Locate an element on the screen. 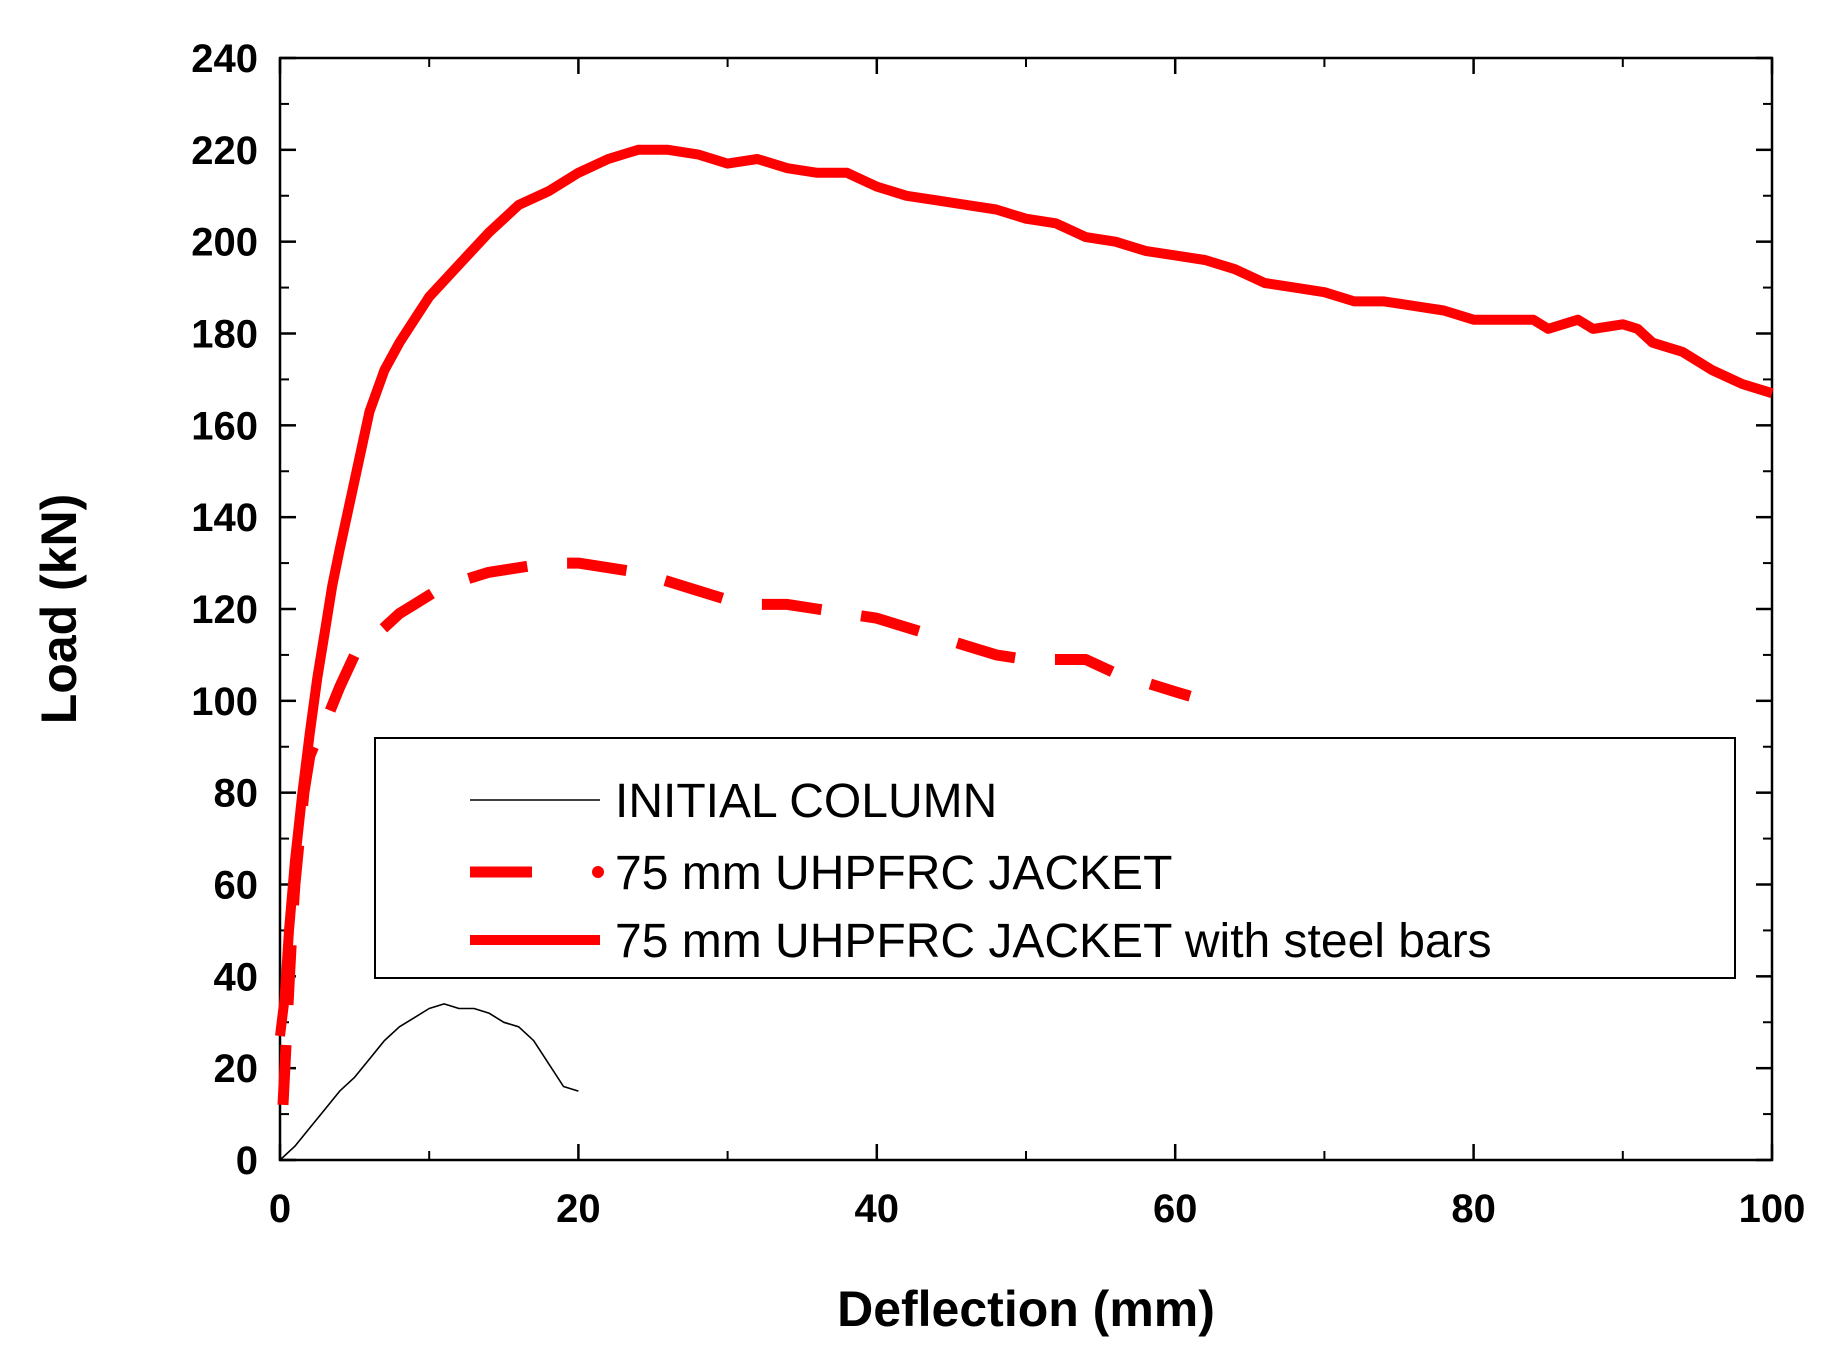  x-tick-label: 40 is located at coordinates (877, 1209).